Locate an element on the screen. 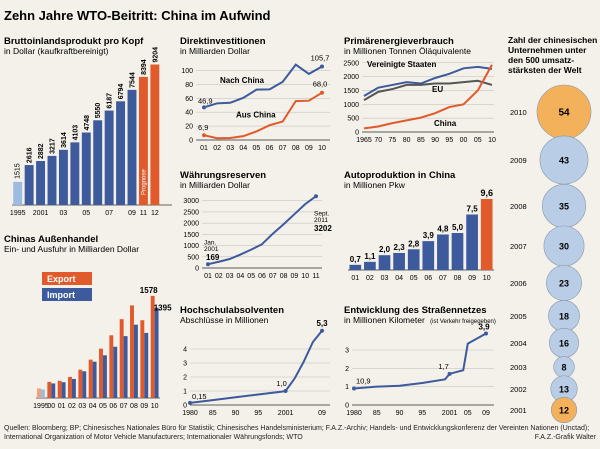 This screenshot has width=600, height=449. roads-xtick: 1980 is located at coordinates (354, 413).